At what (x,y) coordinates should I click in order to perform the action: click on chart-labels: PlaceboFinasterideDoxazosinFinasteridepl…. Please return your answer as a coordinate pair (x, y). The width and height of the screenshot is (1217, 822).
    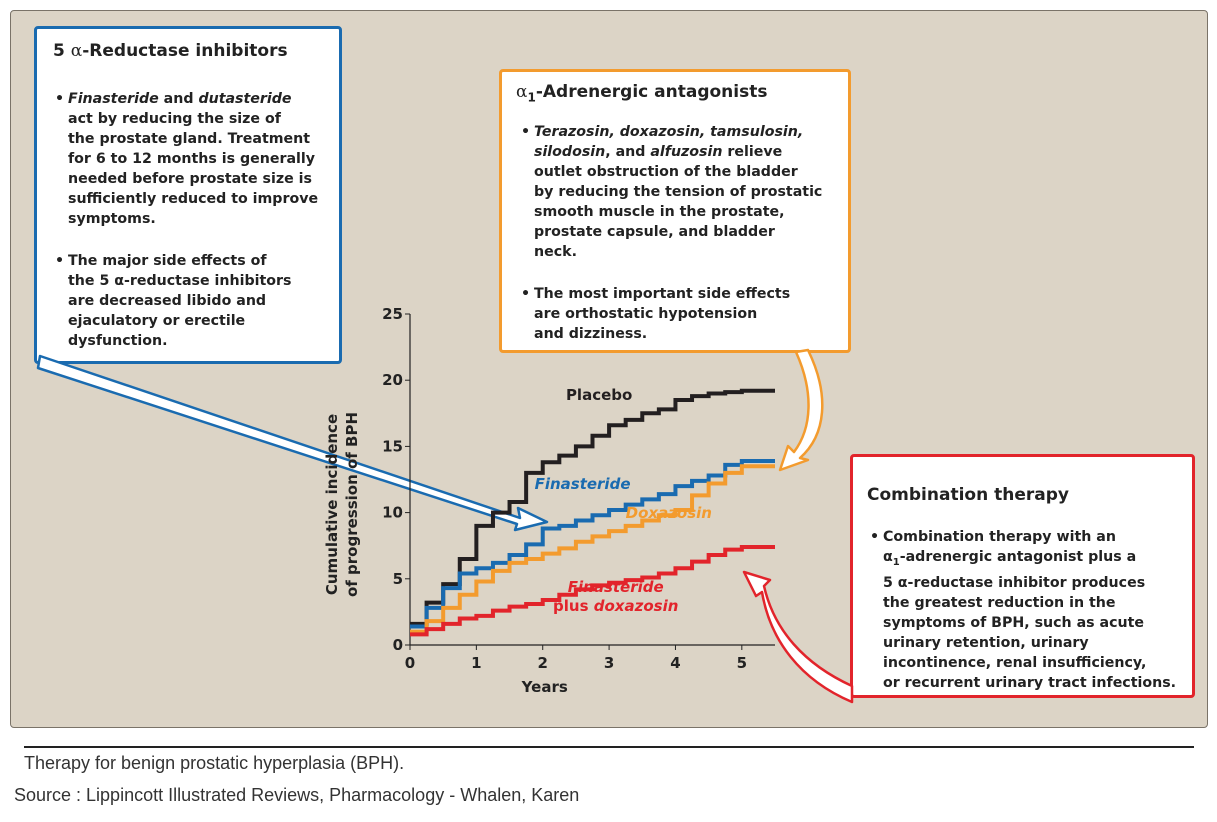
    Looking at the image, I should click on (623, 500).